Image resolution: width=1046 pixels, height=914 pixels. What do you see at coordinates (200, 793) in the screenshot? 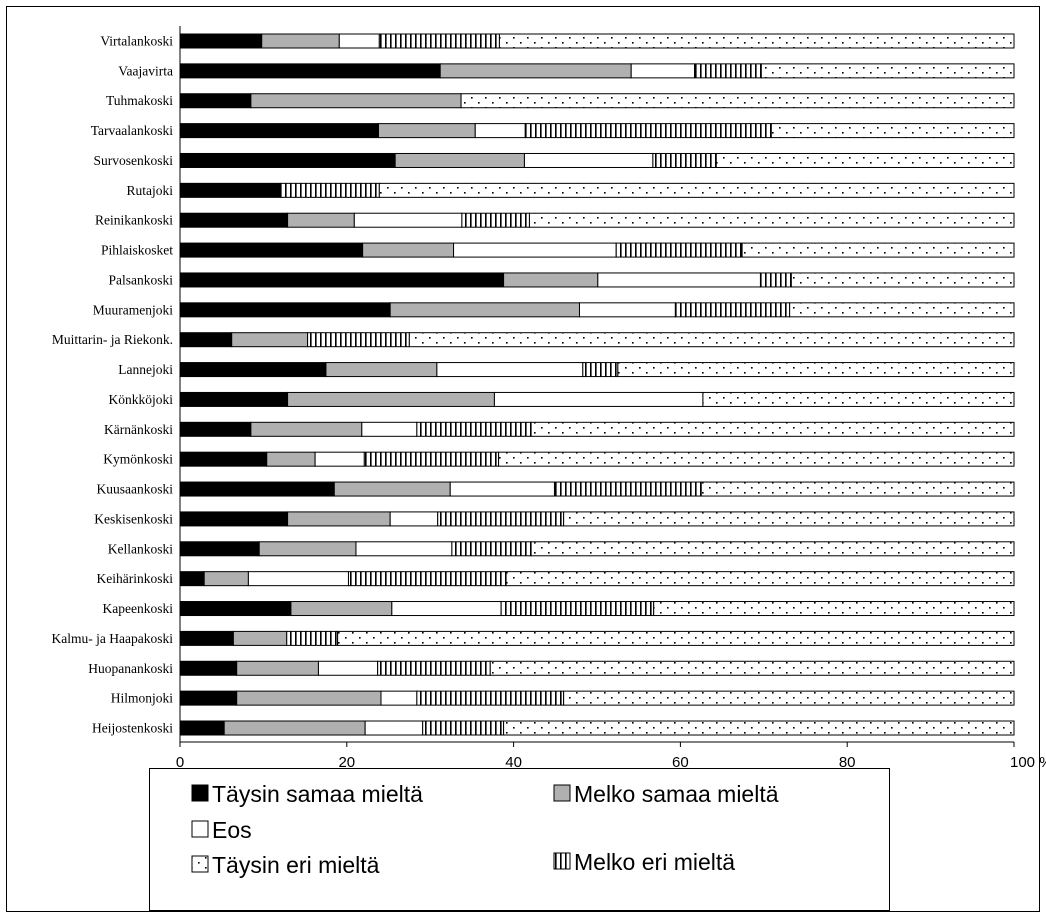
I see `legend-swatch-taysin-samaa` at bounding box center [200, 793].